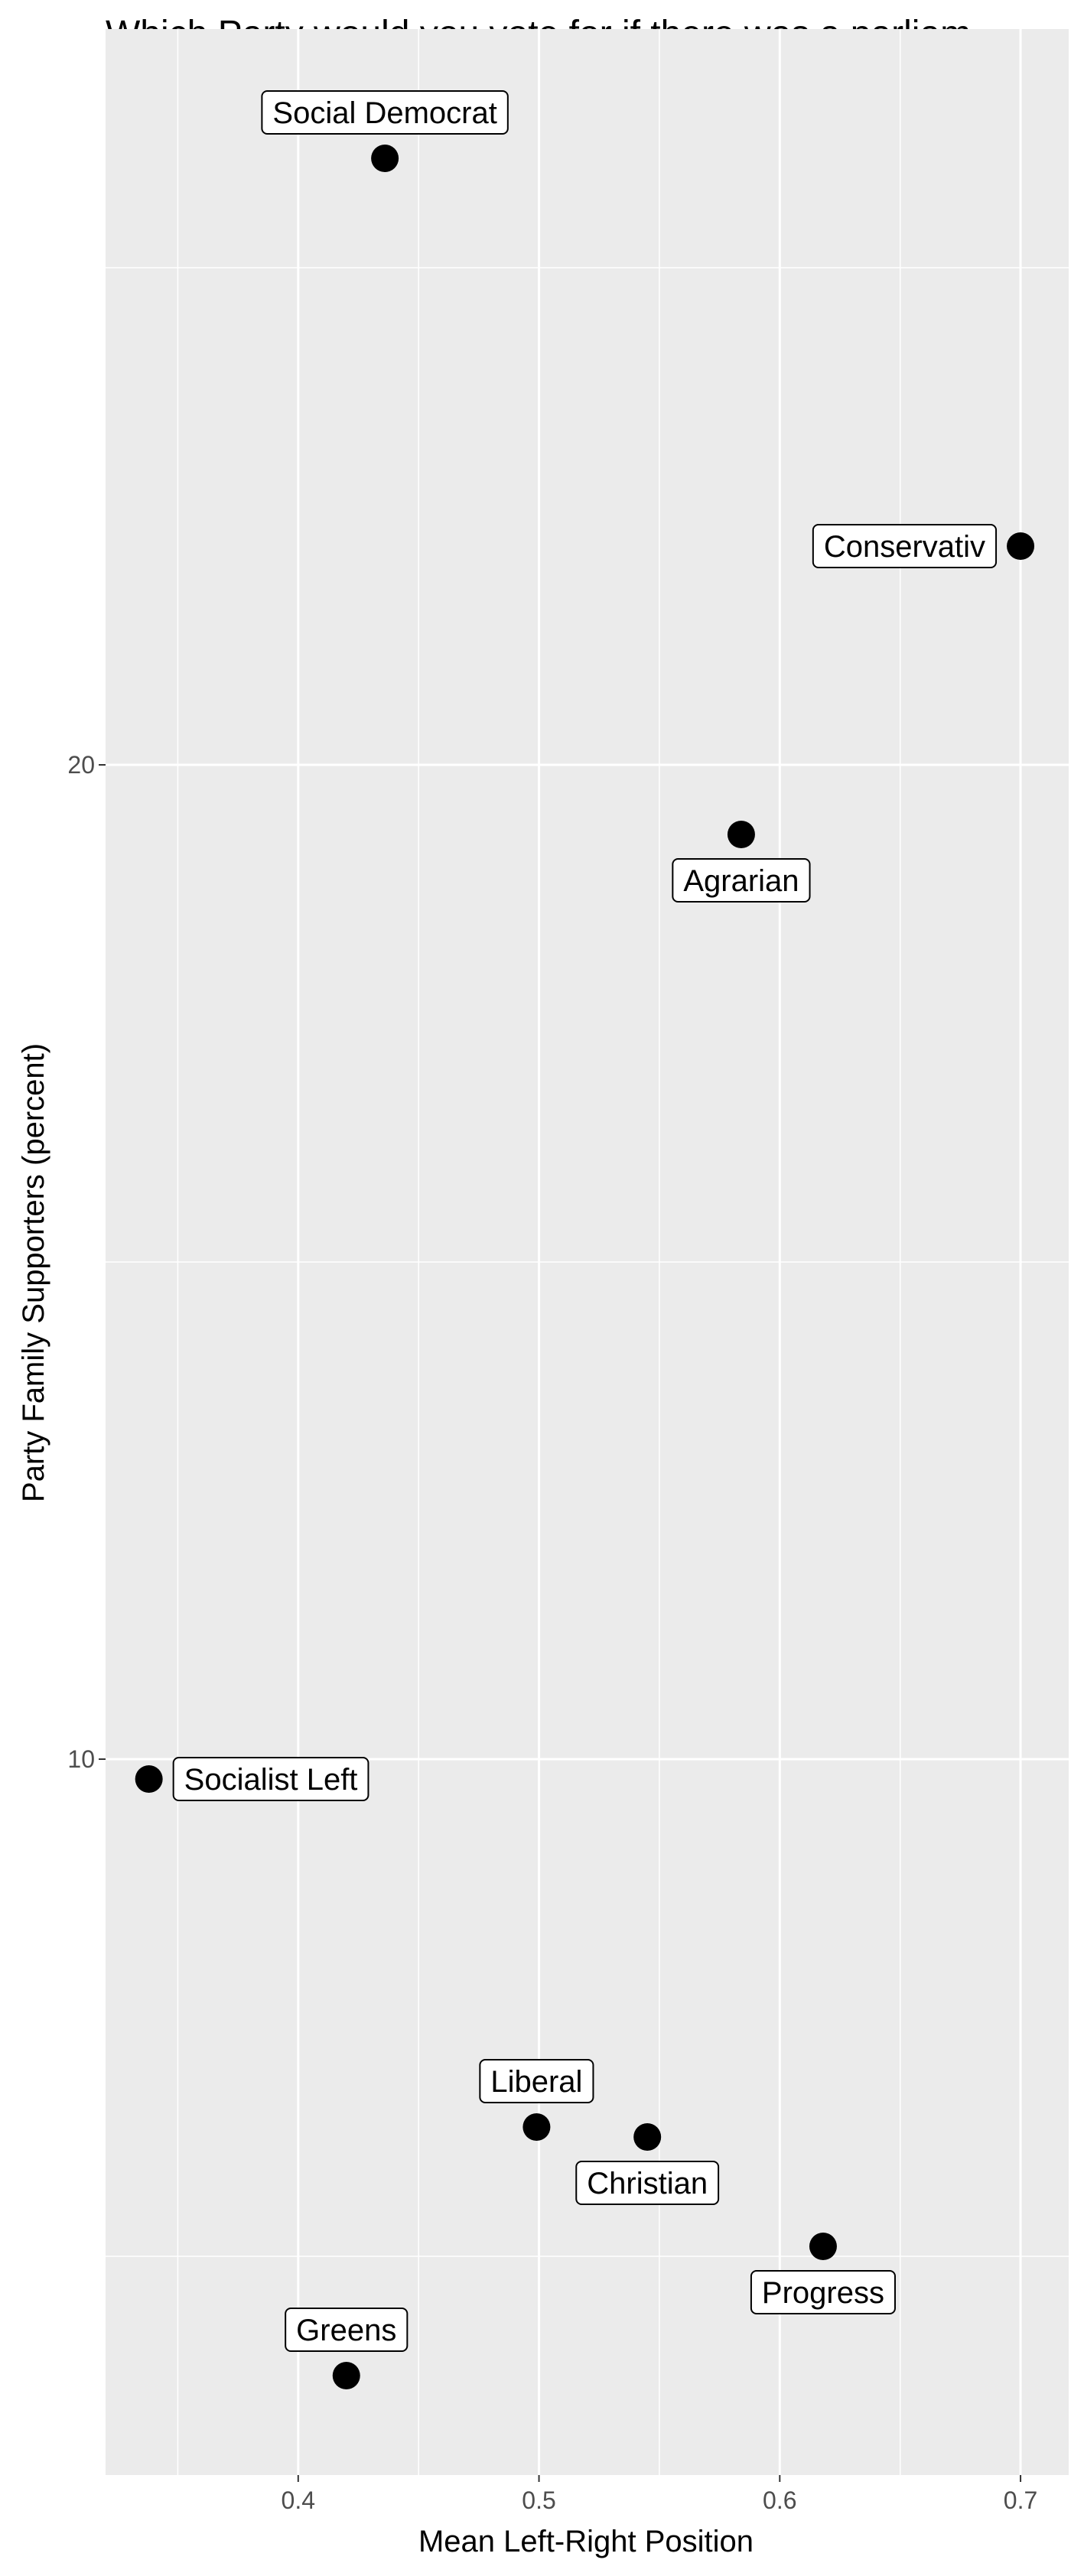  I want to click on x-tick-label: 0.6, so click(780, 2500).